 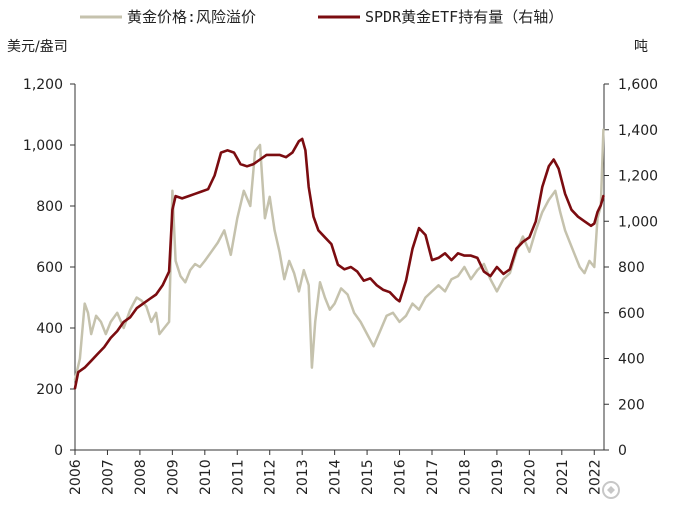 I want to click on x-tick-label: 2013, so click(x=303, y=477).